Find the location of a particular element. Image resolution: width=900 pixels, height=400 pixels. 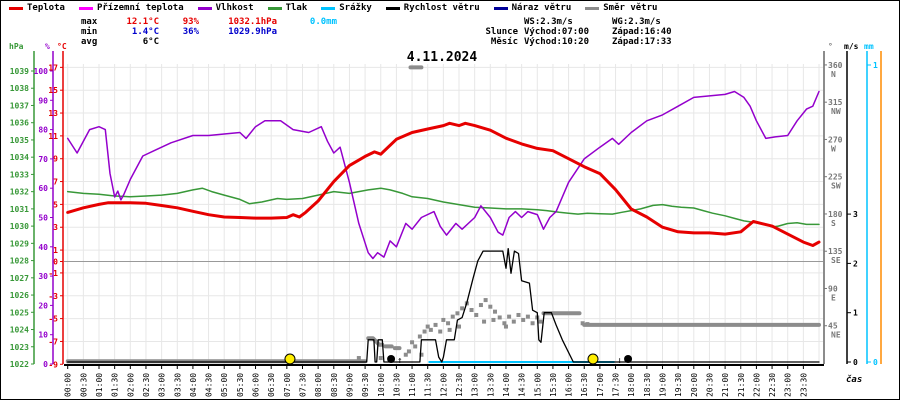

svg-text: 08:30 is located at coordinates (334, 385).